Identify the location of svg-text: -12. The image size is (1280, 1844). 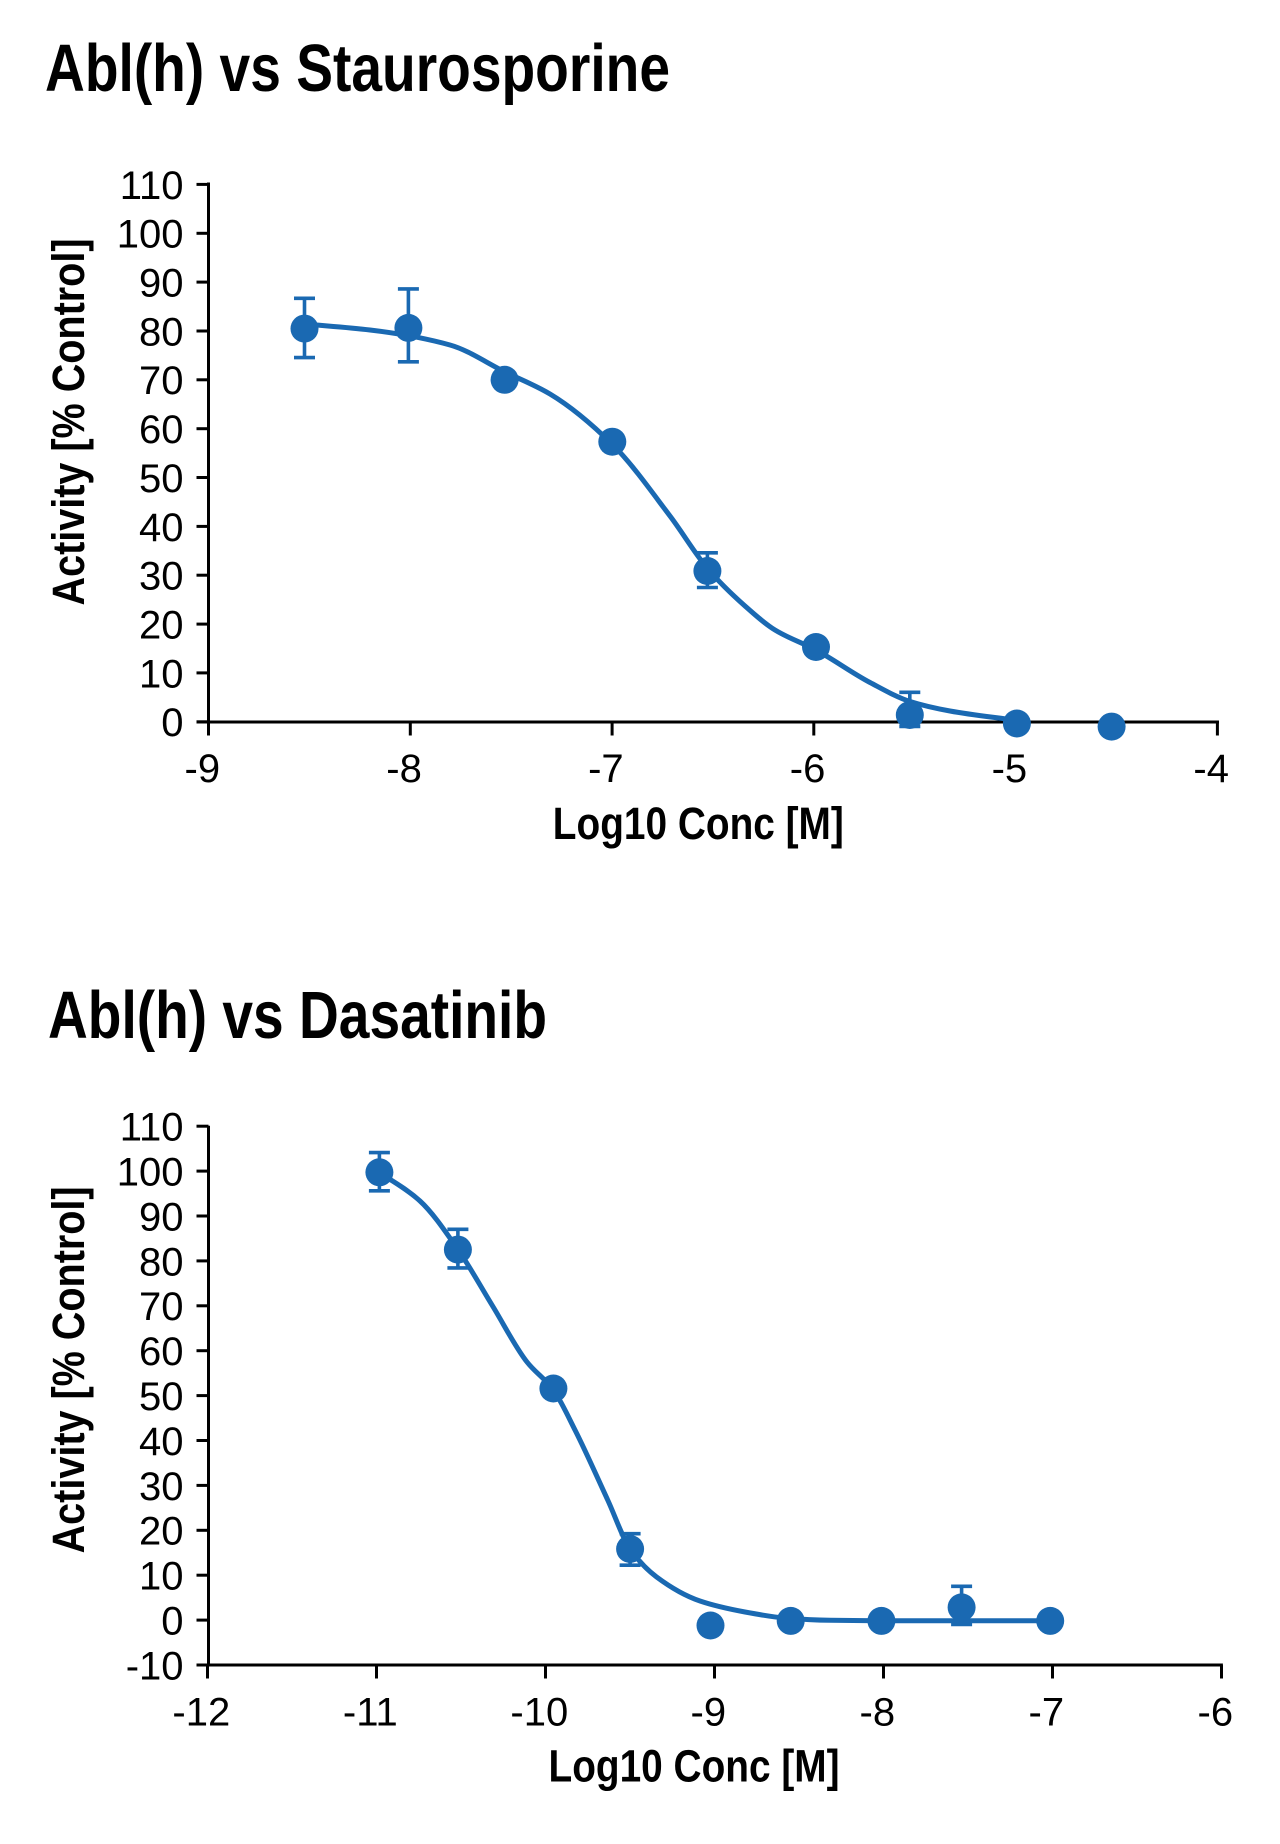
(201, 1713).